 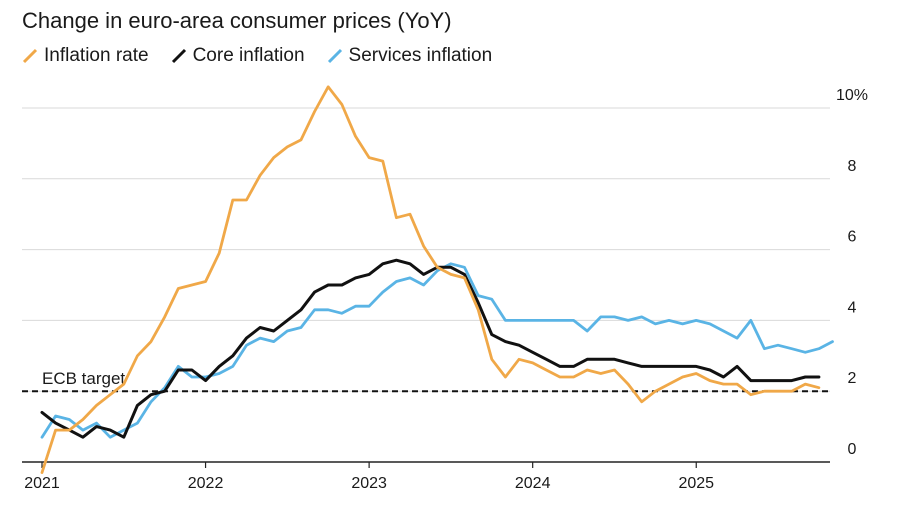 I want to click on x-tick-label: 2024, so click(x=533, y=483).